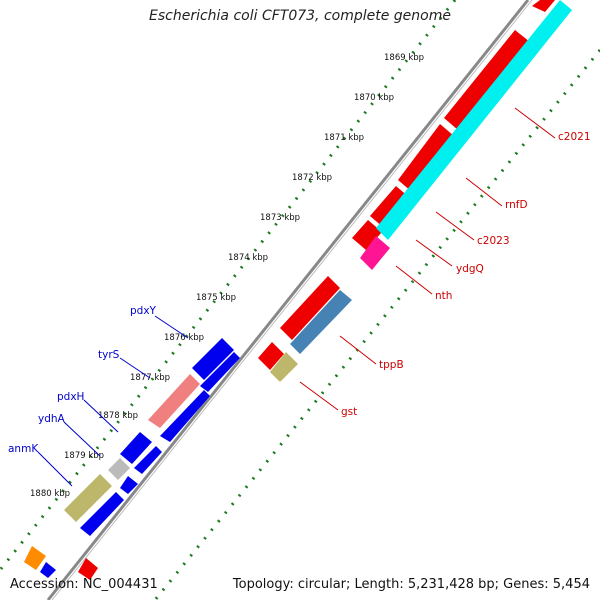 This screenshot has height=600, width=600. I want to click on kbp-label: 1877 kbp, so click(150, 378).